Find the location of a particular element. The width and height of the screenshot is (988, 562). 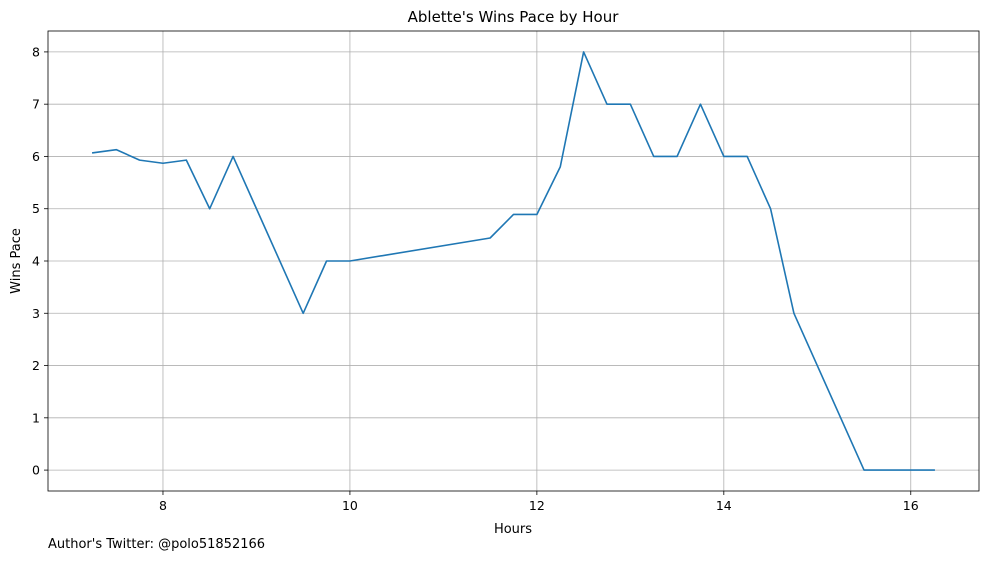

y-tick-label: 4 is located at coordinates (36, 261).